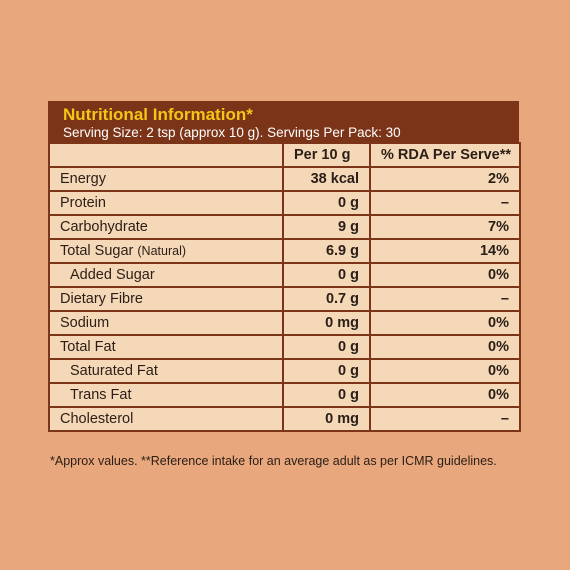 This screenshot has width=570, height=570. What do you see at coordinates (326, 299) in the screenshot?
I see `nutrient-per-10g: 0.7 g` at bounding box center [326, 299].